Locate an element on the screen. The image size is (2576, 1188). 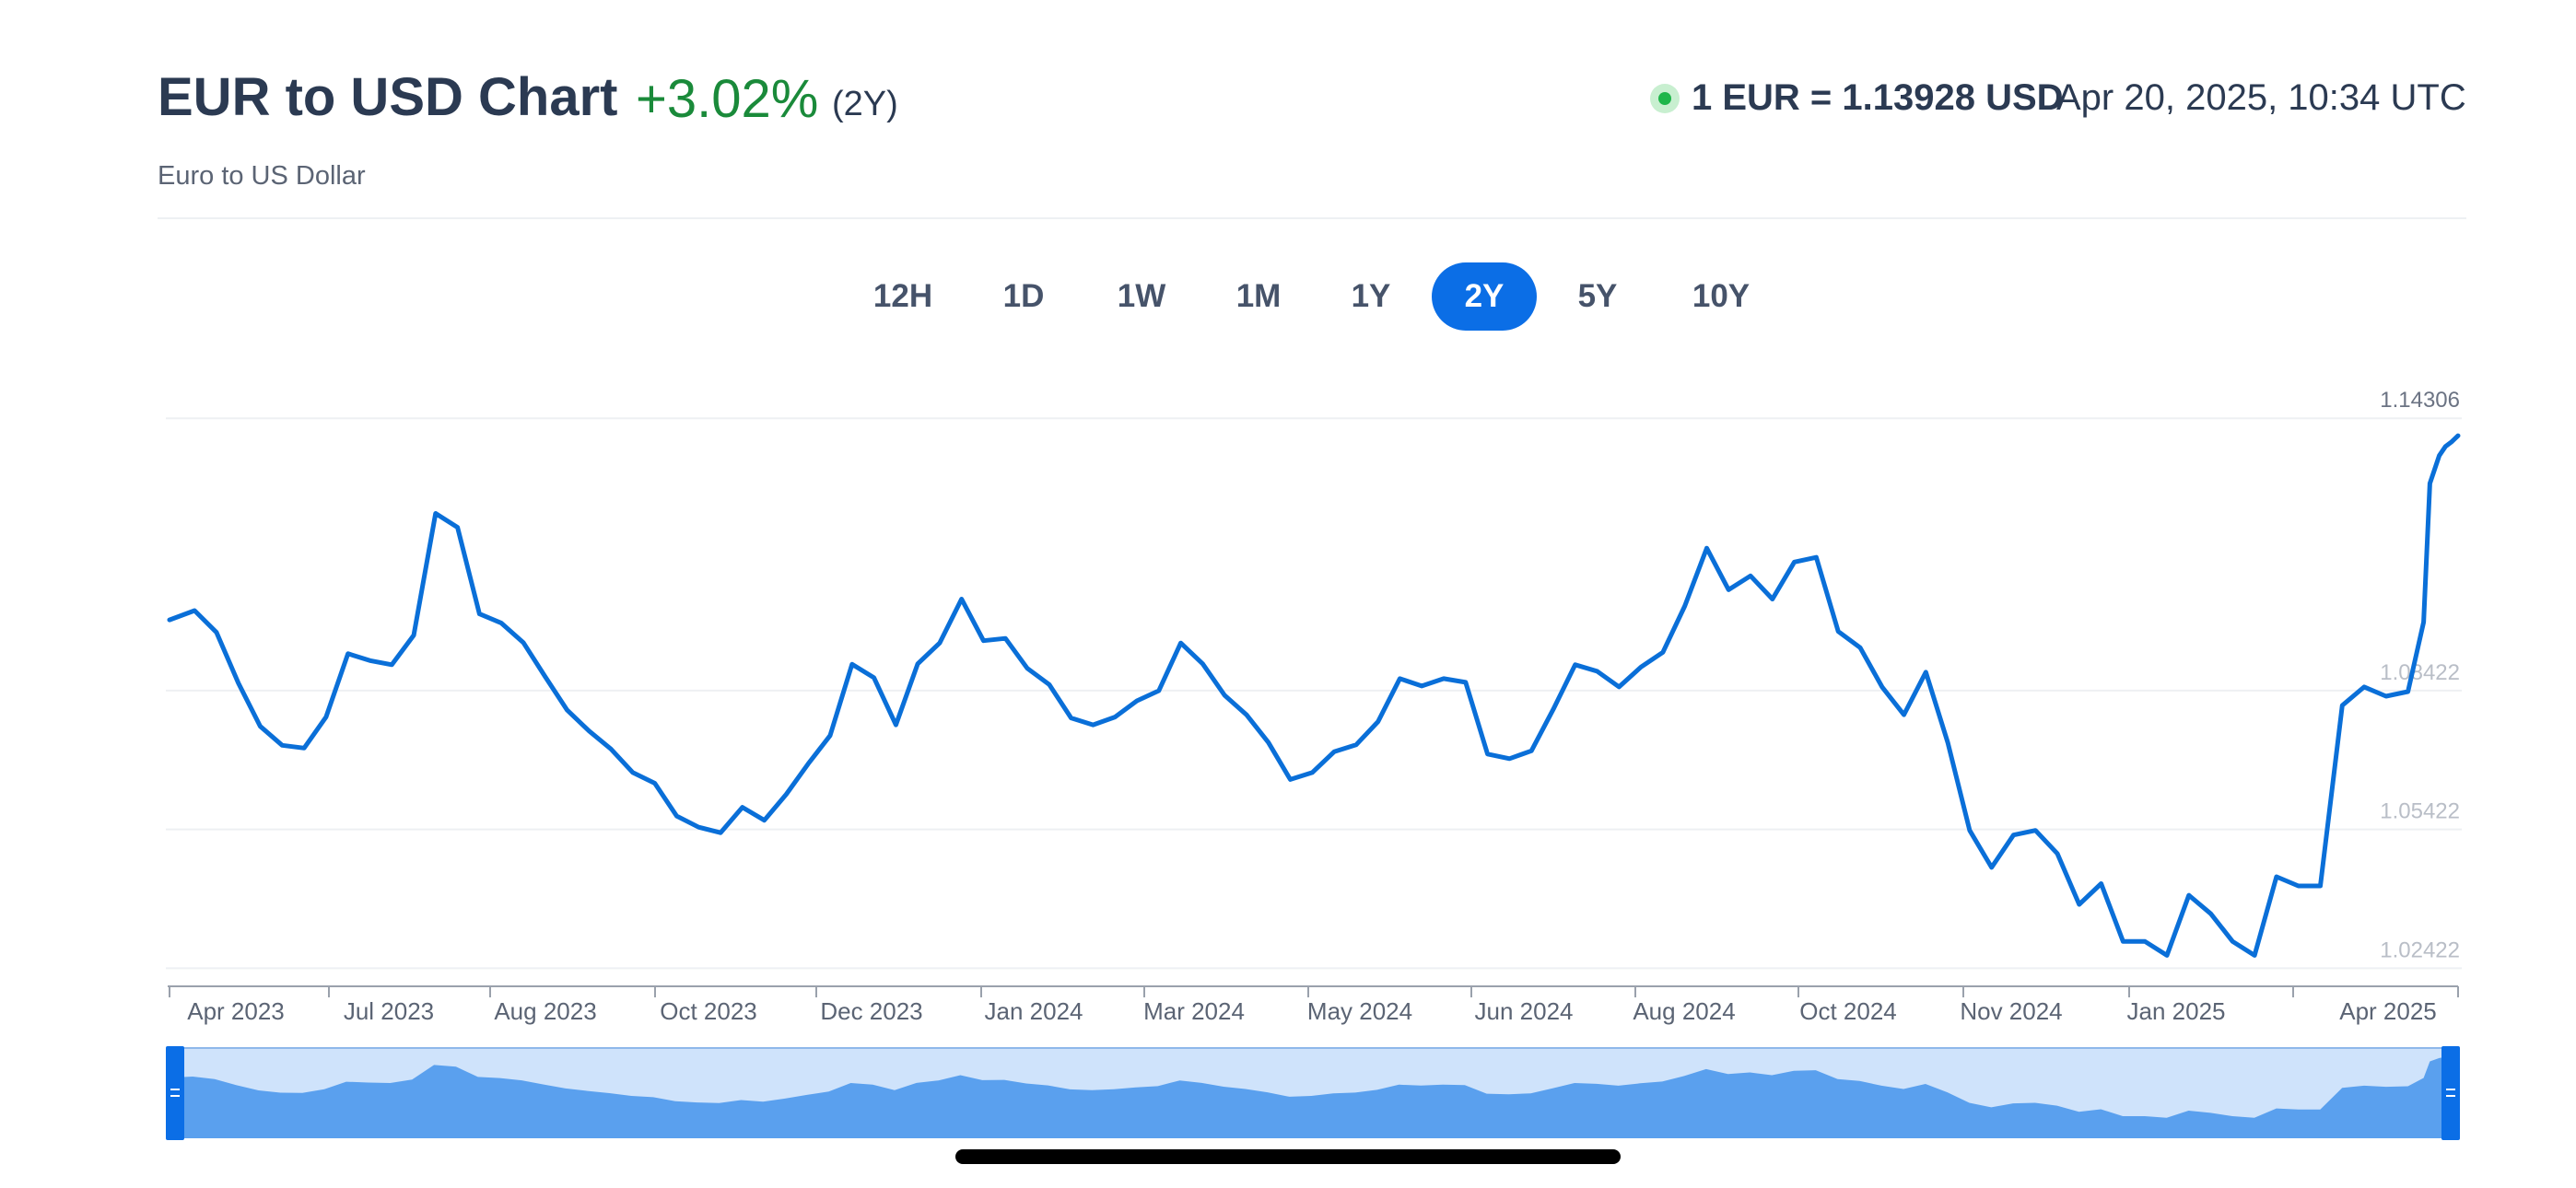
y-tick-label: 1.05422 is located at coordinates (2420, 811).